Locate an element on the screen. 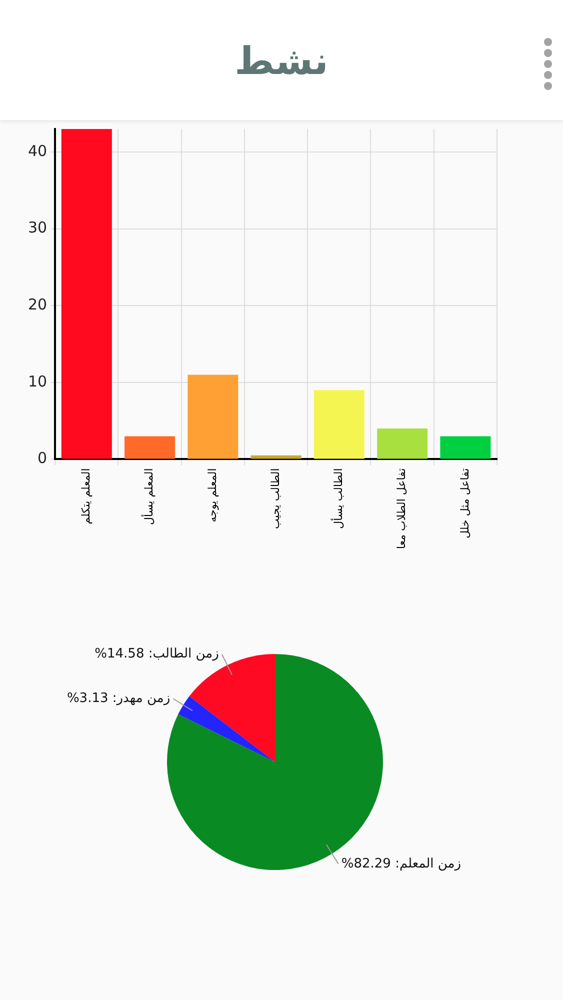 The image size is (563, 1000). chart-title: نشط is located at coordinates (281, 61).